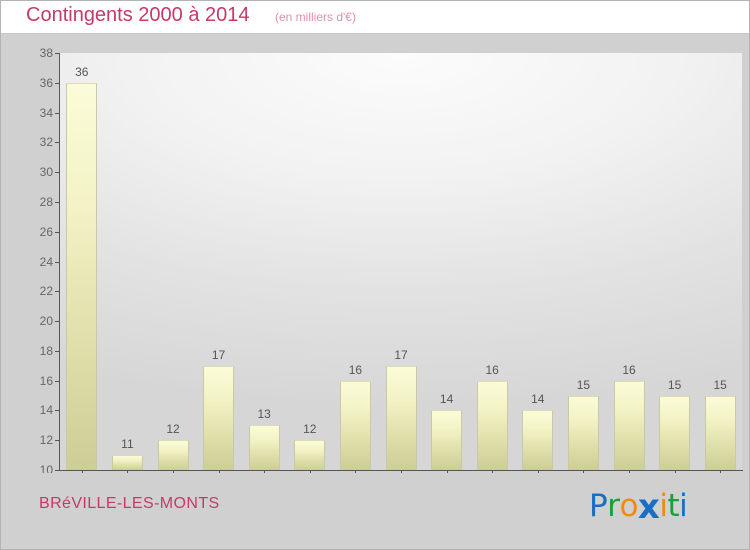  What do you see at coordinates (46, 201) in the screenshot?
I see `y-axis-tick-label: 28` at bounding box center [46, 201].